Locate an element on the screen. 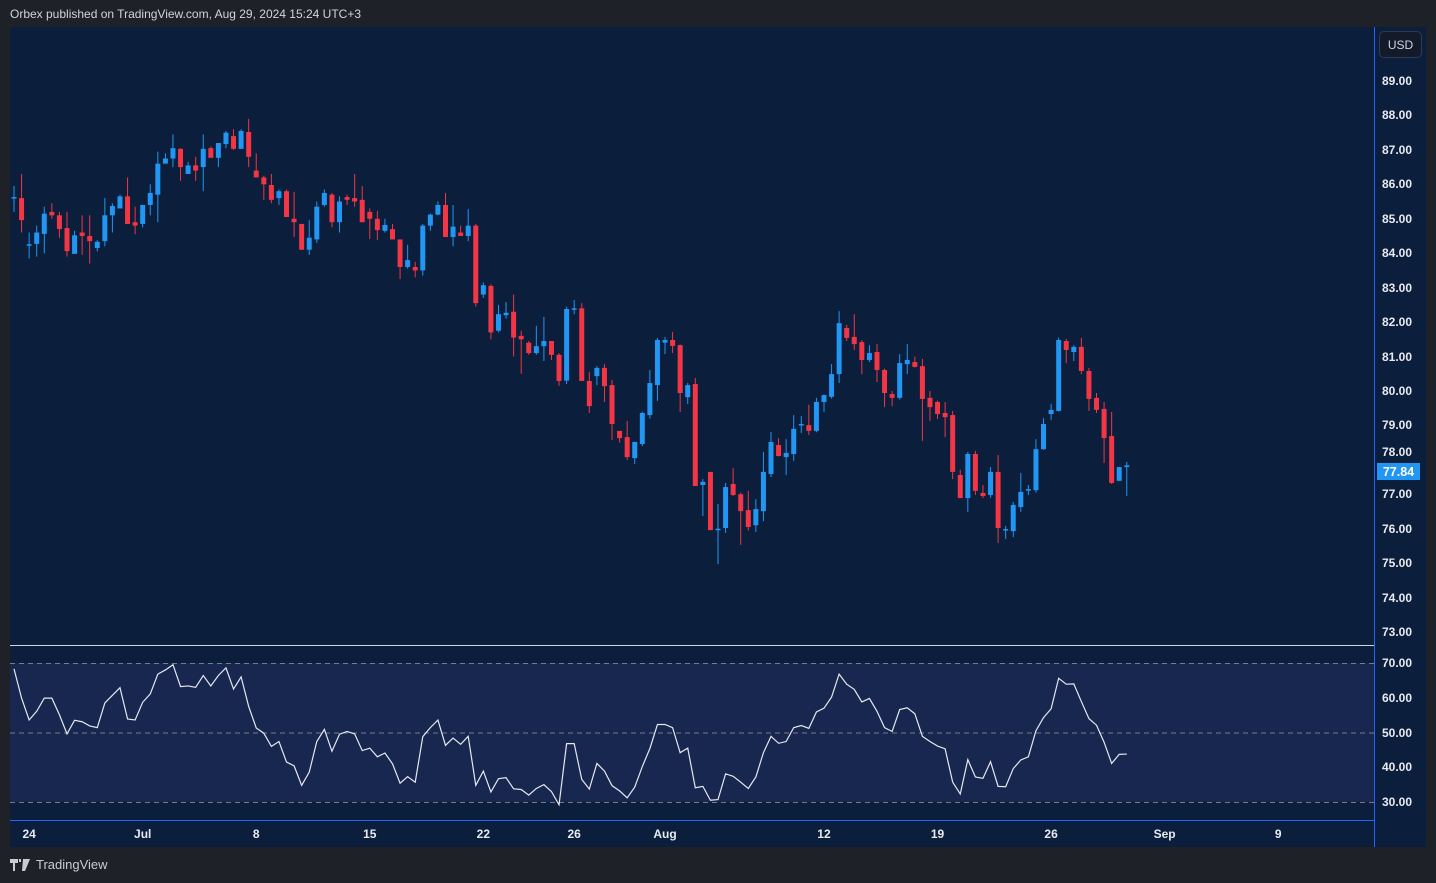 This screenshot has height=883, width=1436. rsi-axis-label: 30.00 is located at coordinates (1397, 802).